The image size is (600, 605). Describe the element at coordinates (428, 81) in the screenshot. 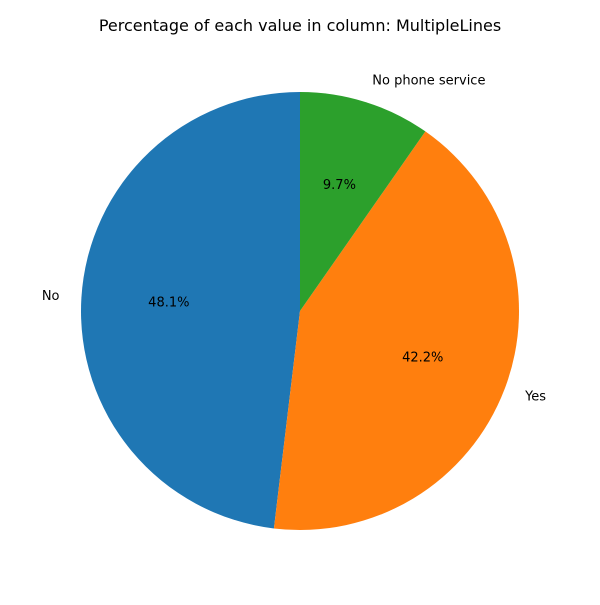

I see `pie-label-no-phone-service: No phone service` at that location.